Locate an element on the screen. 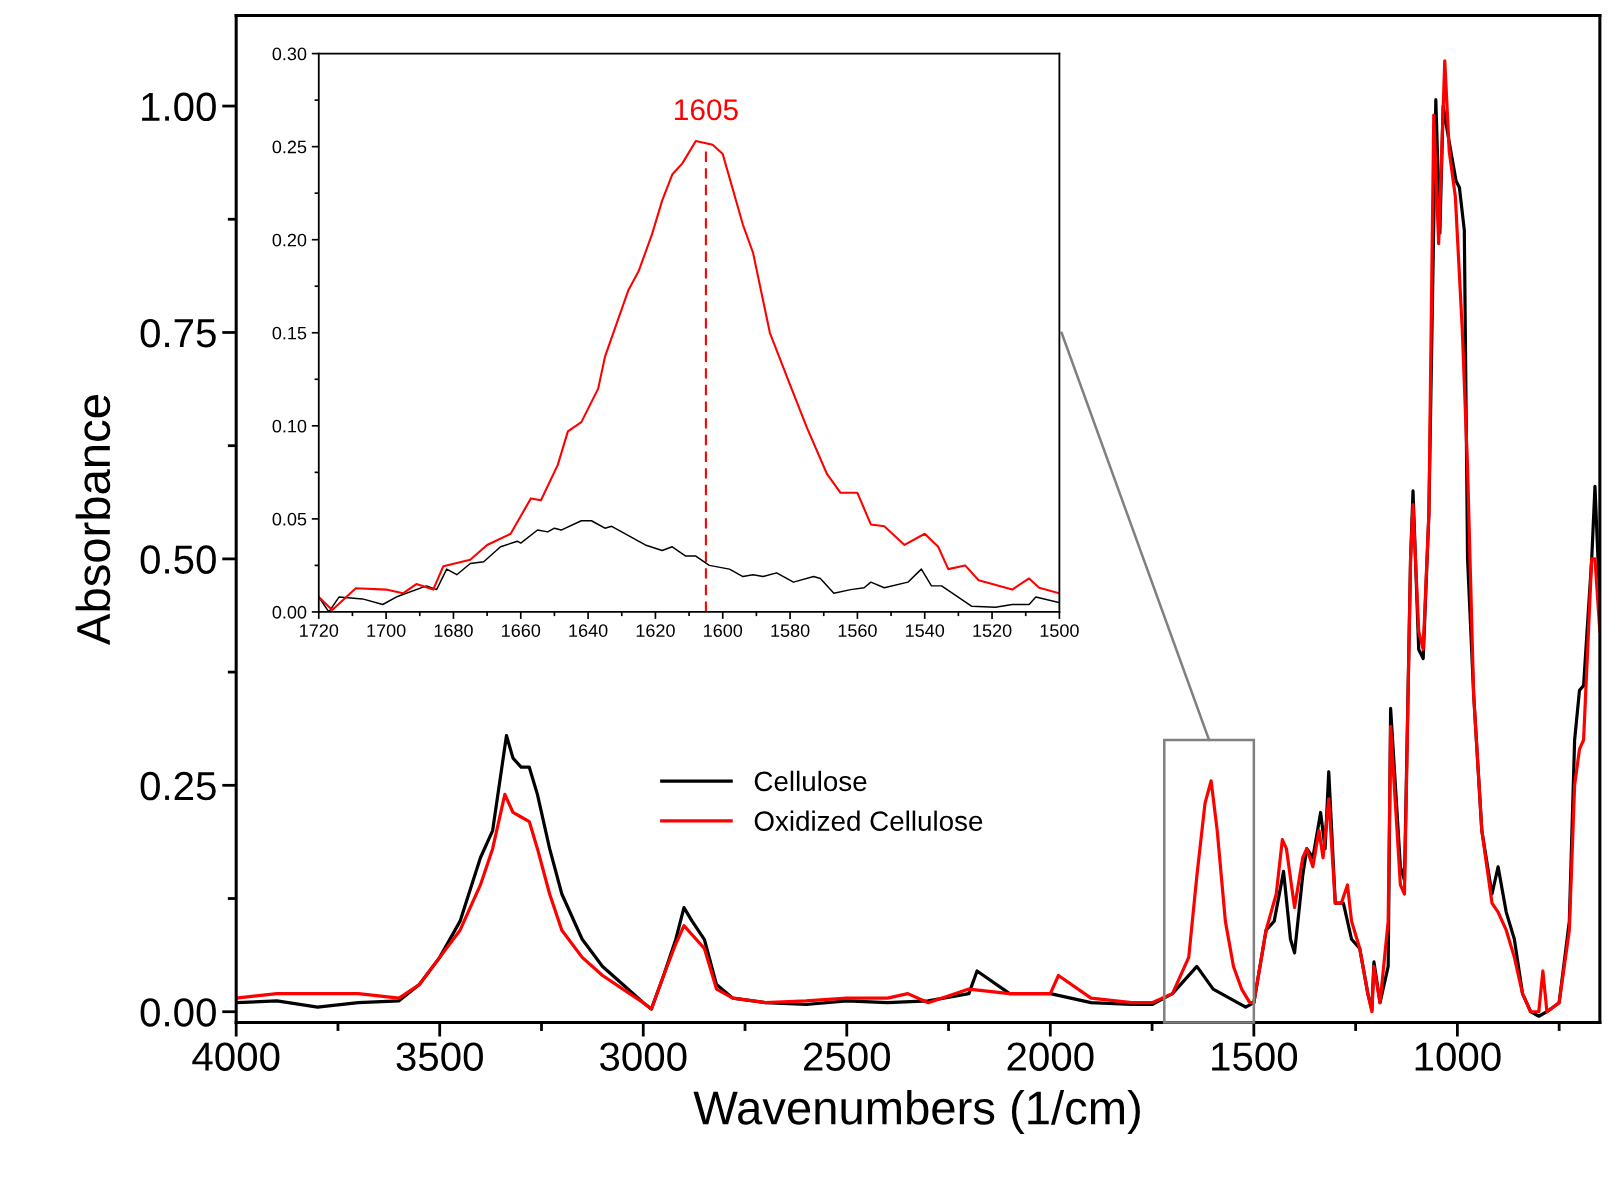 The height and width of the screenshot is (1191, 1610). x-tick-label: 1680 is located at coordinates (453, 630).